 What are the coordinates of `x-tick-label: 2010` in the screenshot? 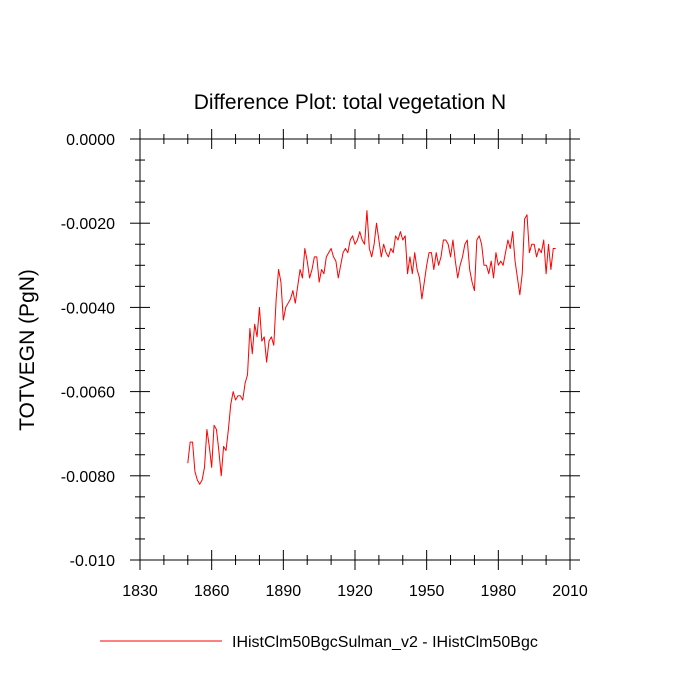 It's located at (570, 591).